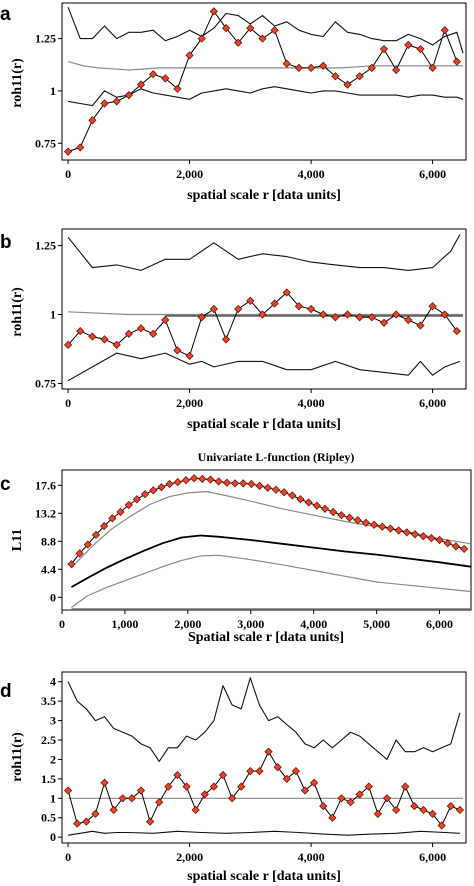 The image size is (474, 886). Describe the element at coordinates (269, 542) in the screenshot. I see `marks-c` at that location.